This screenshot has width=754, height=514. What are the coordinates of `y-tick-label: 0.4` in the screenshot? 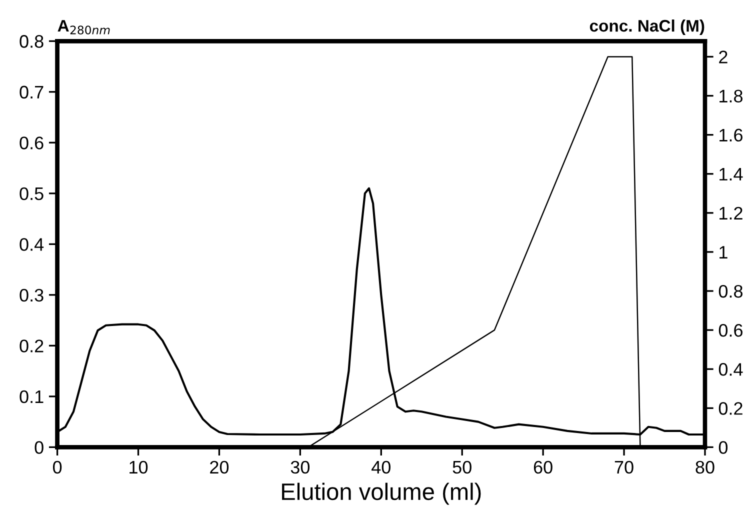 It's located at (32, 244).